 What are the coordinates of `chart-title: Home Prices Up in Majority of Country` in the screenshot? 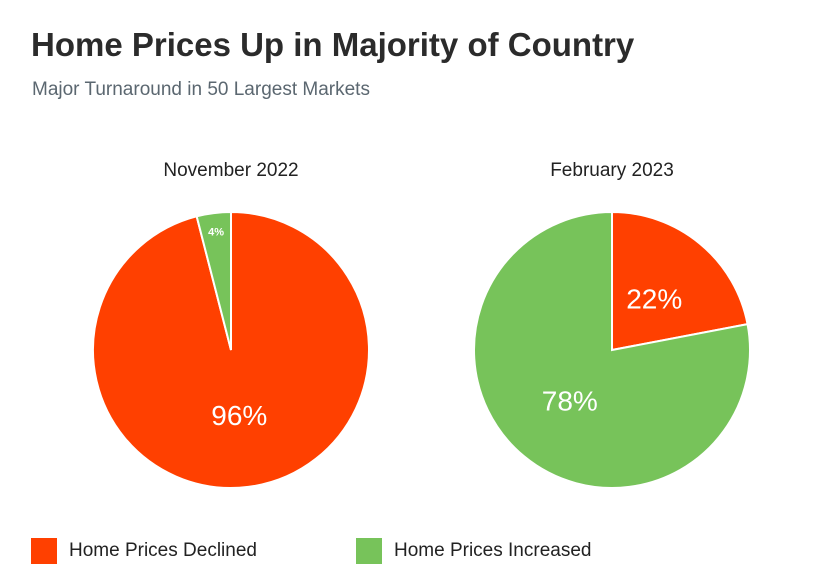 It's located at (333, 44).